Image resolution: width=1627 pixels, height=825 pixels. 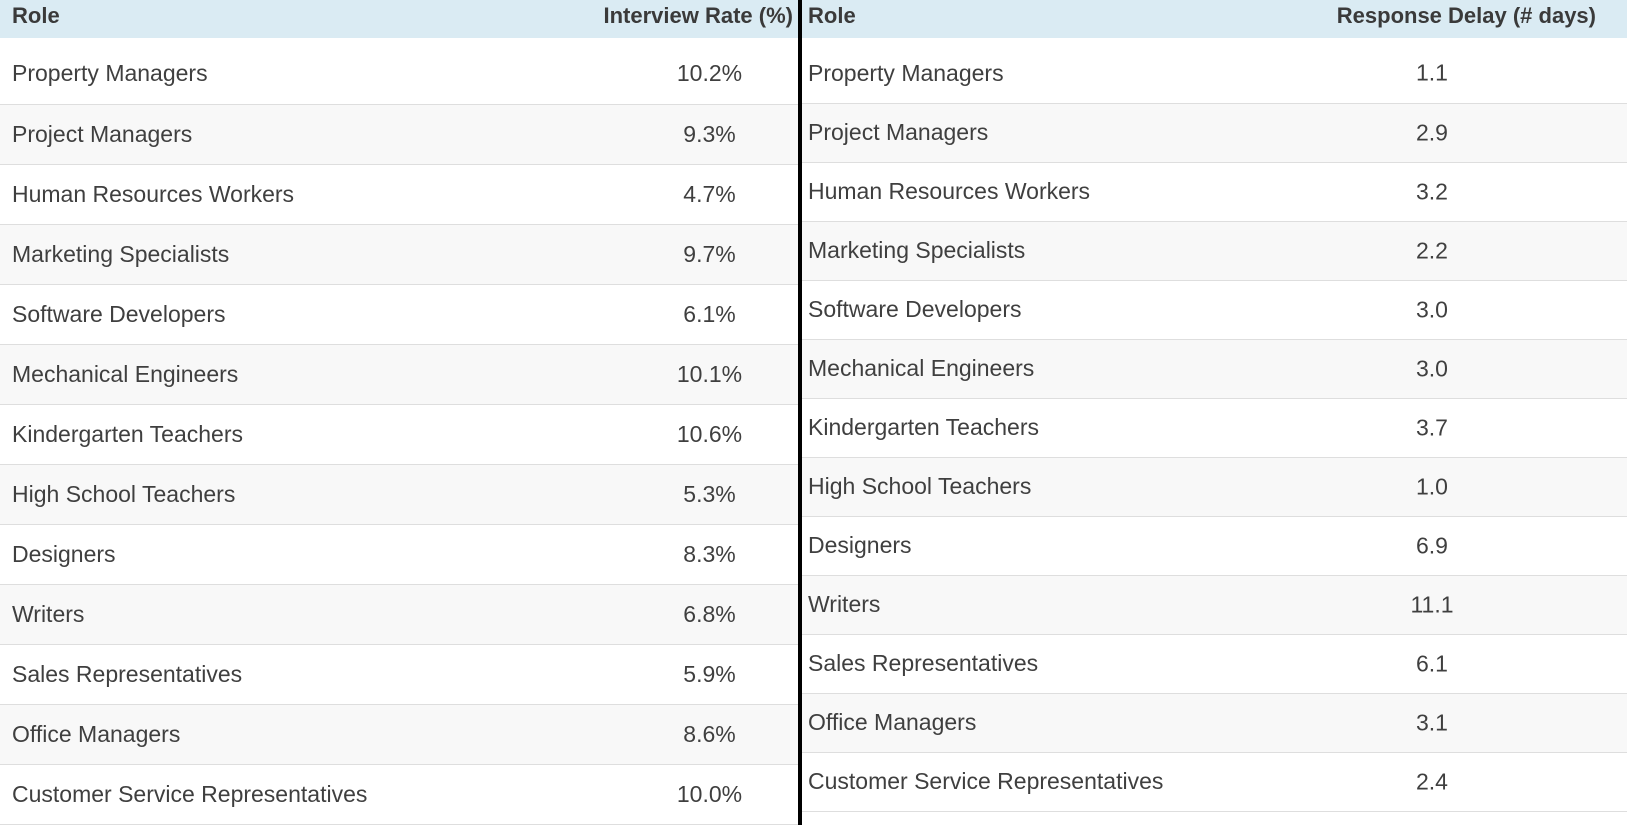 I want to click on row-cell: Office Managers 3.1, so click(x=1214, y=722).